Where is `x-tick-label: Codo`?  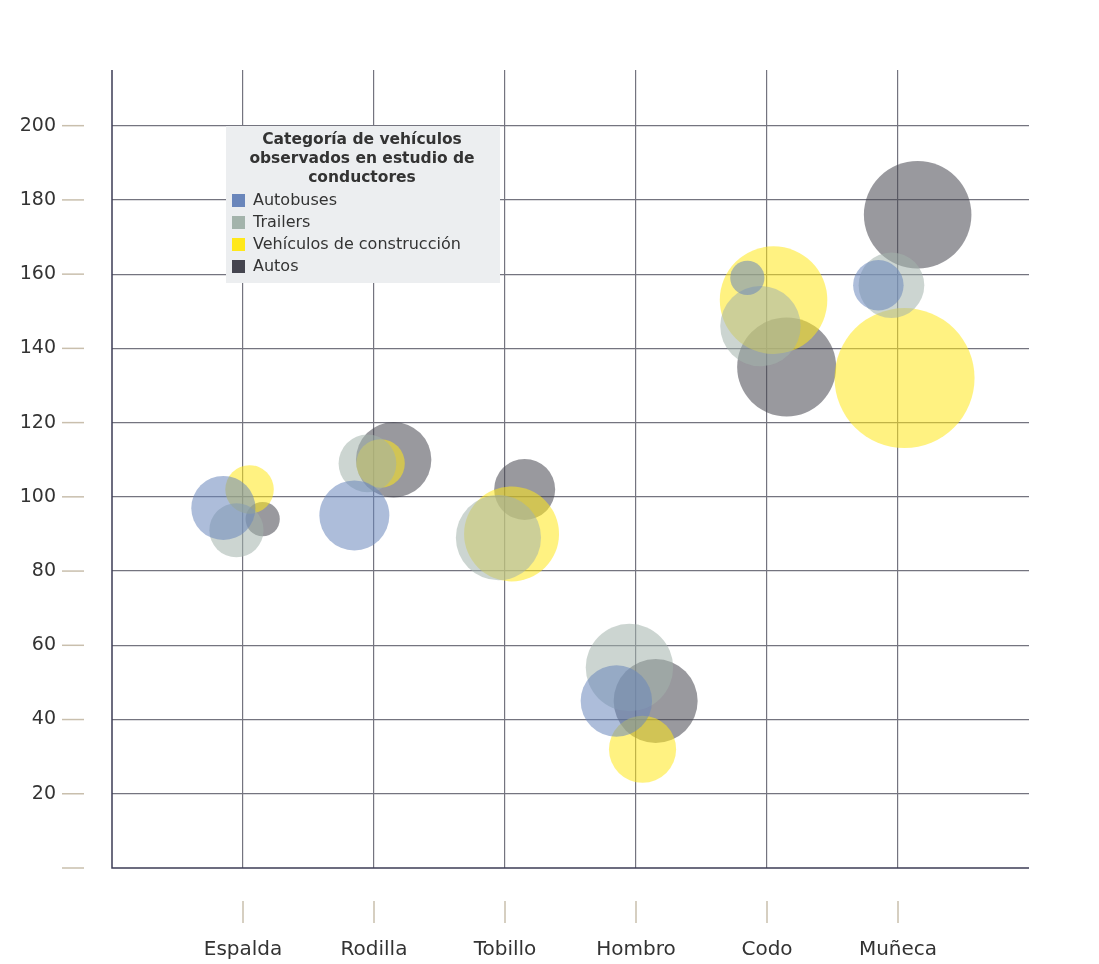
x-tick-label: Codo is located at coordinates (767, 948).